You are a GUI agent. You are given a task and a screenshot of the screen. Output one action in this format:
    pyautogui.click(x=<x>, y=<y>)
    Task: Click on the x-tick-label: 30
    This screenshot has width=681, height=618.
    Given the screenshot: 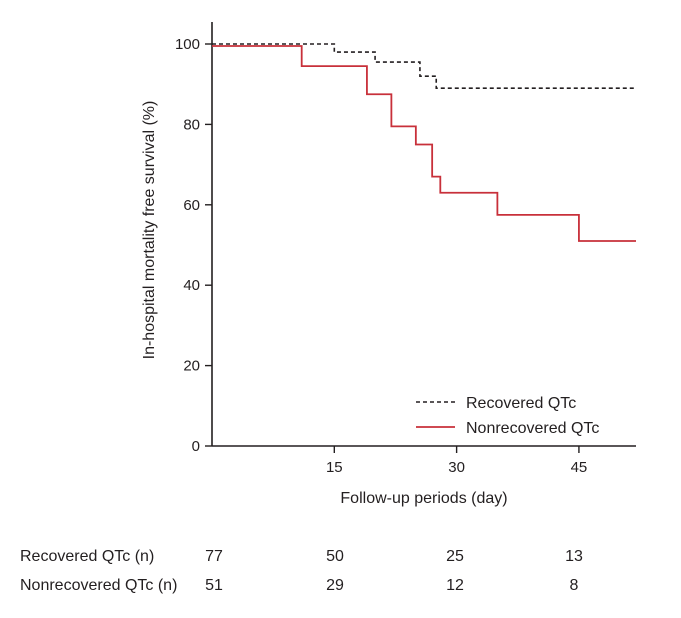 What is the action you would take?
    pyautogui.click(x=456, y=467)
    